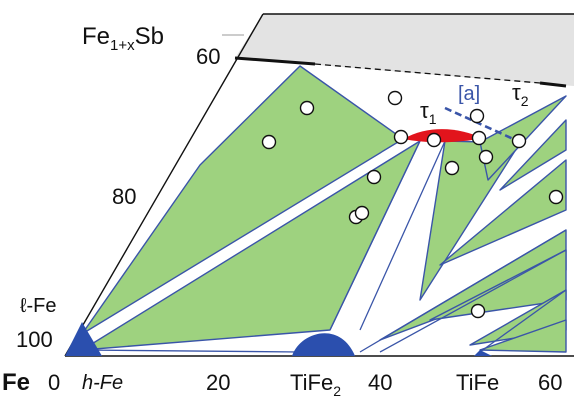 This screenshot has width=574, height=402. I want to click on tau2-label: τ2, so click(520, 94).